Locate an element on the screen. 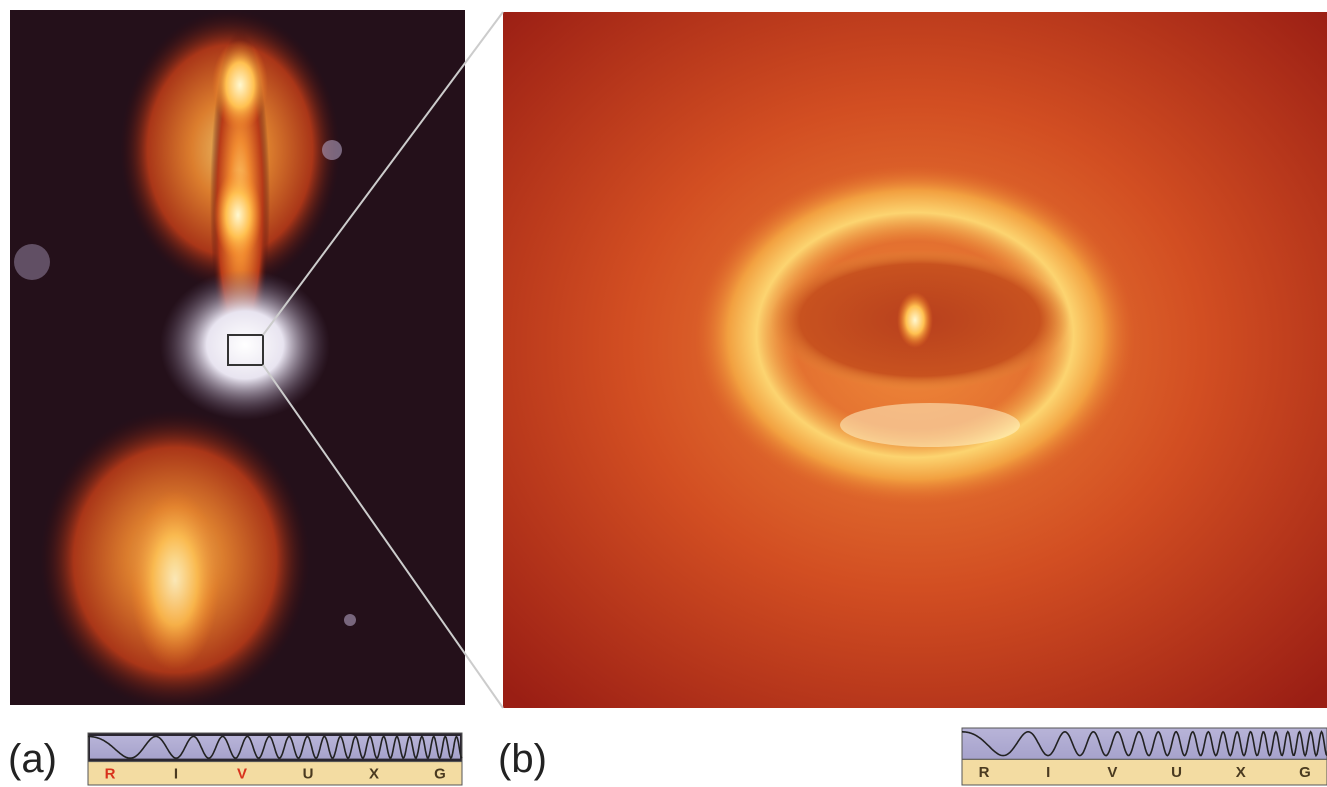  panel-label: (b) is located at coordinates (522, 759).